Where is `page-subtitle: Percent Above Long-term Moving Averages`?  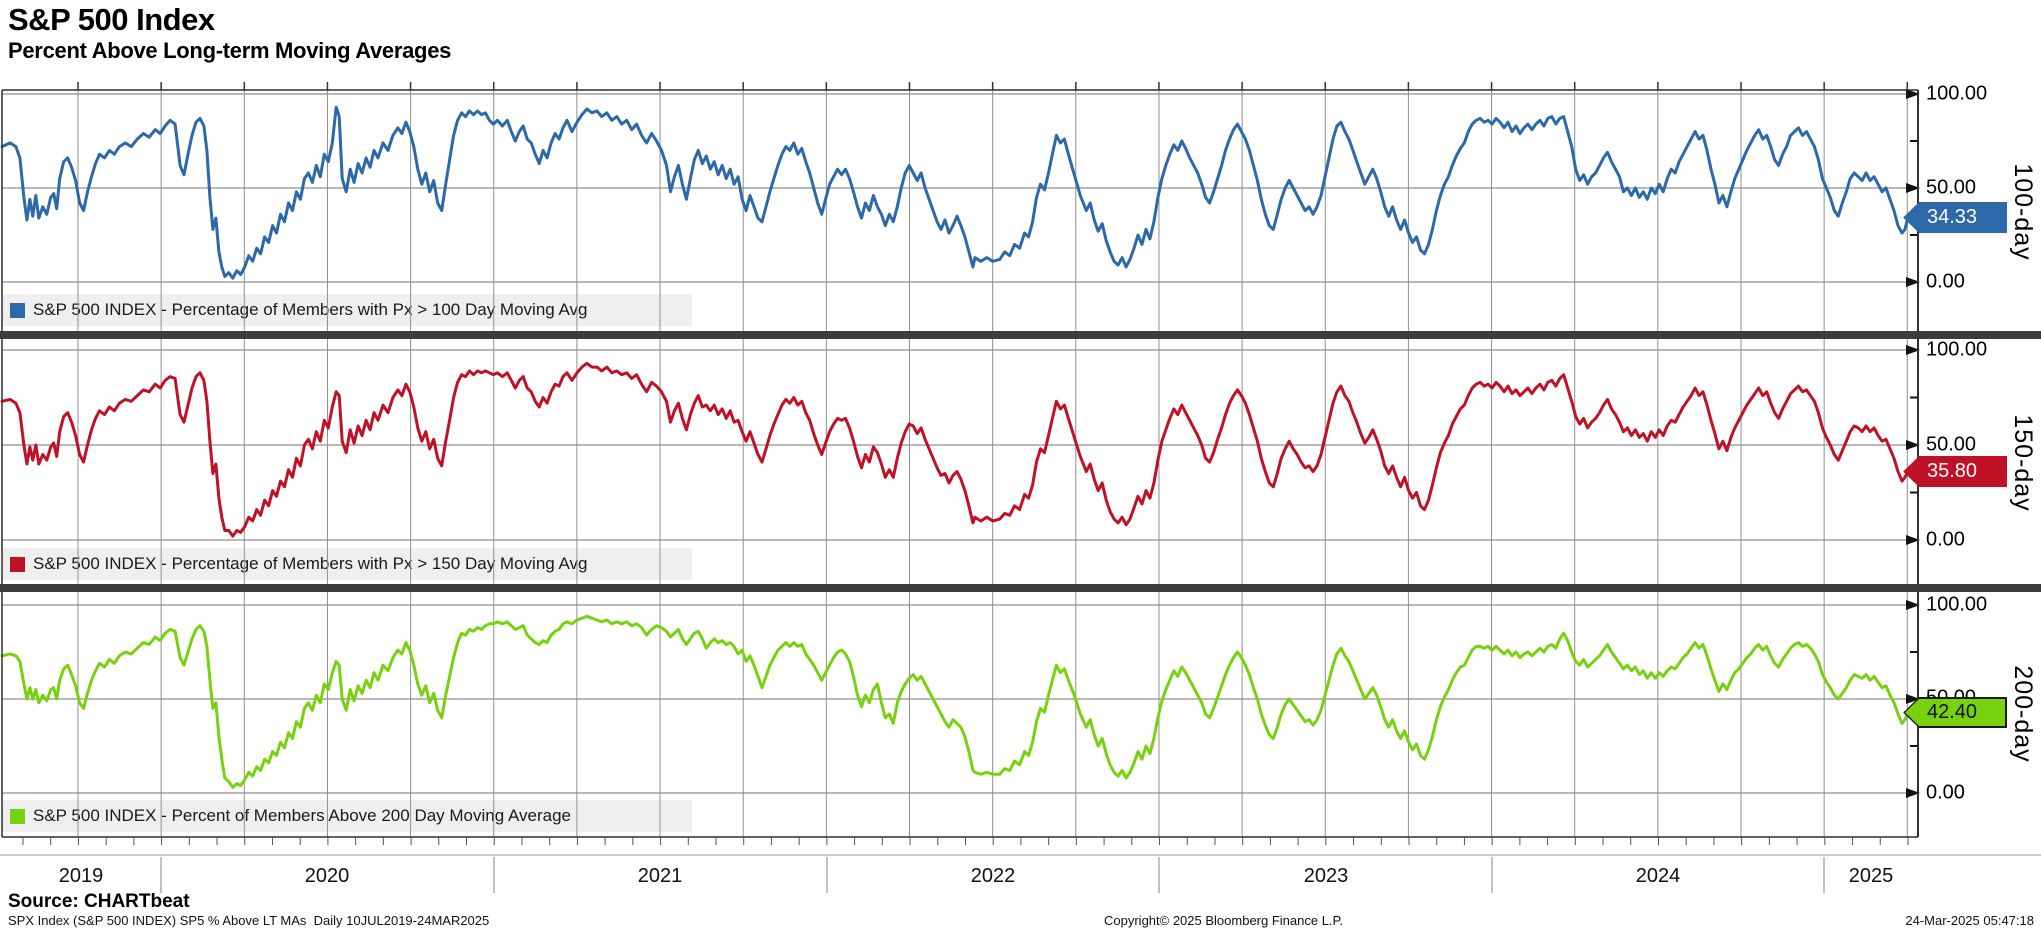 page-subtitle: Percent Above Long-term Moving Averages is located at coordinates (230, 50).